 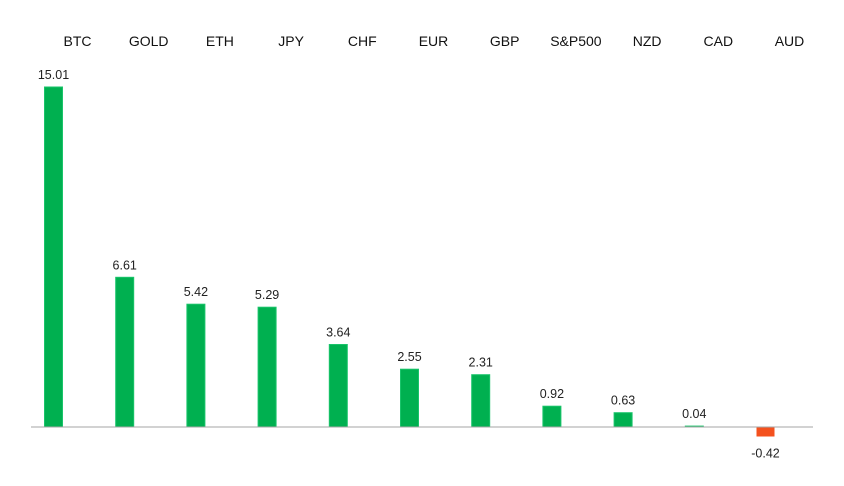 What do you see at coordinates (53, 257) in the screenshot?
I see `bar-btc` at bounding box center [53, 257].